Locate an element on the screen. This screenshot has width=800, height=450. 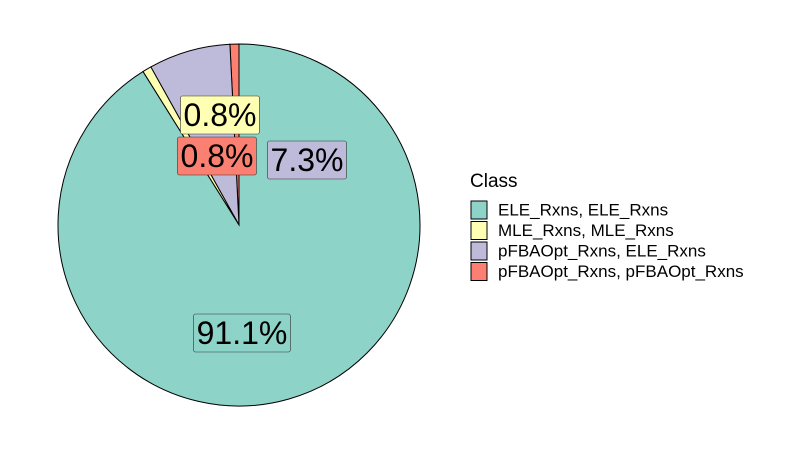
slice-label-text: 91.1% is located at coordinates (242, 333).